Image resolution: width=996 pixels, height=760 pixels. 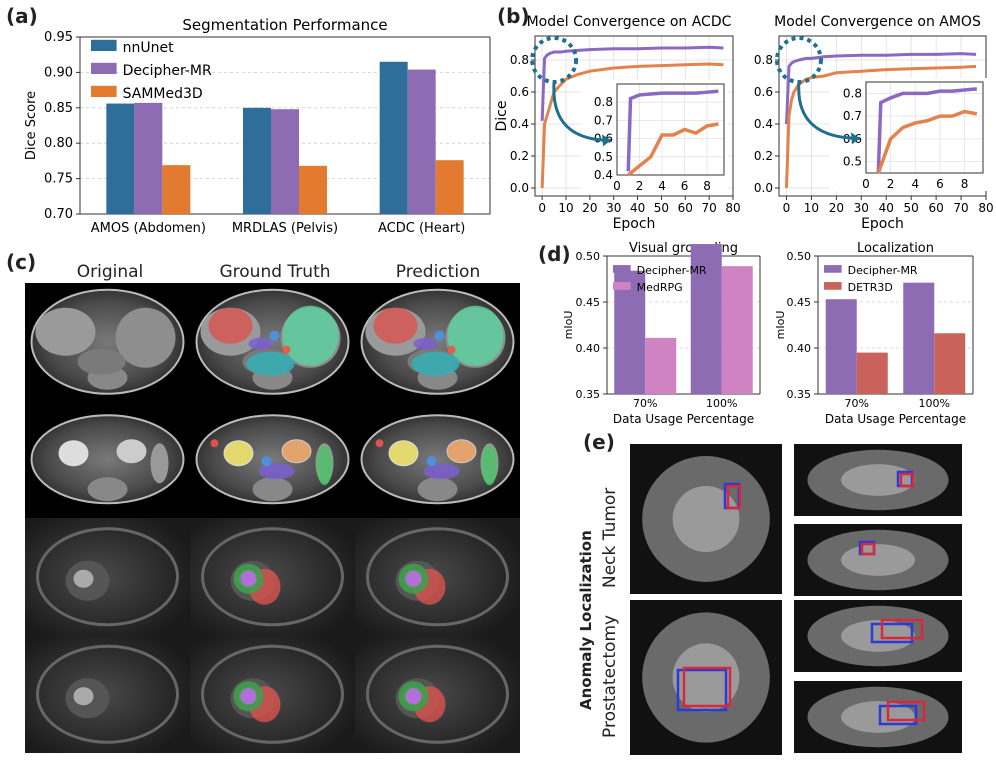 I want to click on kidney-right-mask, so click(x=461, y=451).